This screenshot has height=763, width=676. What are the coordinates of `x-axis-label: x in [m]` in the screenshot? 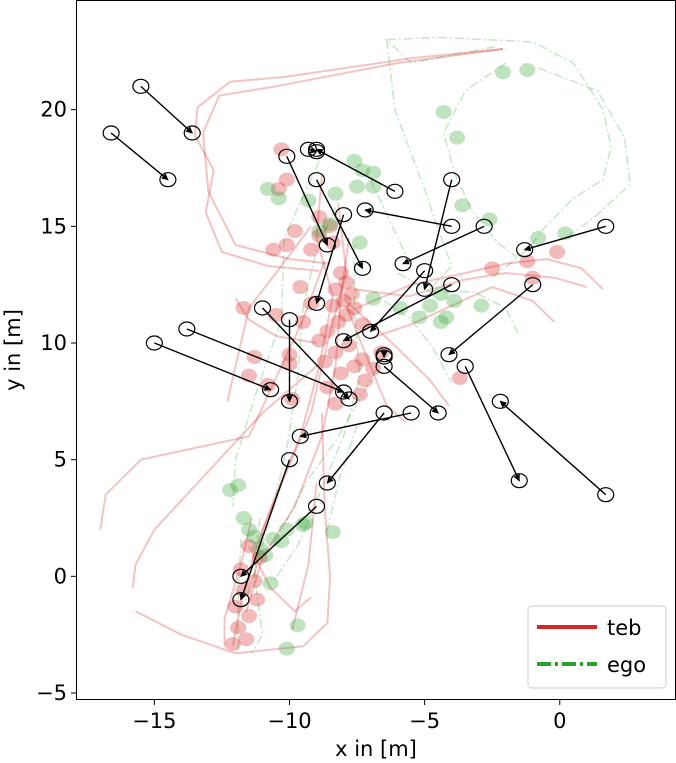 It's located at (376, 749).